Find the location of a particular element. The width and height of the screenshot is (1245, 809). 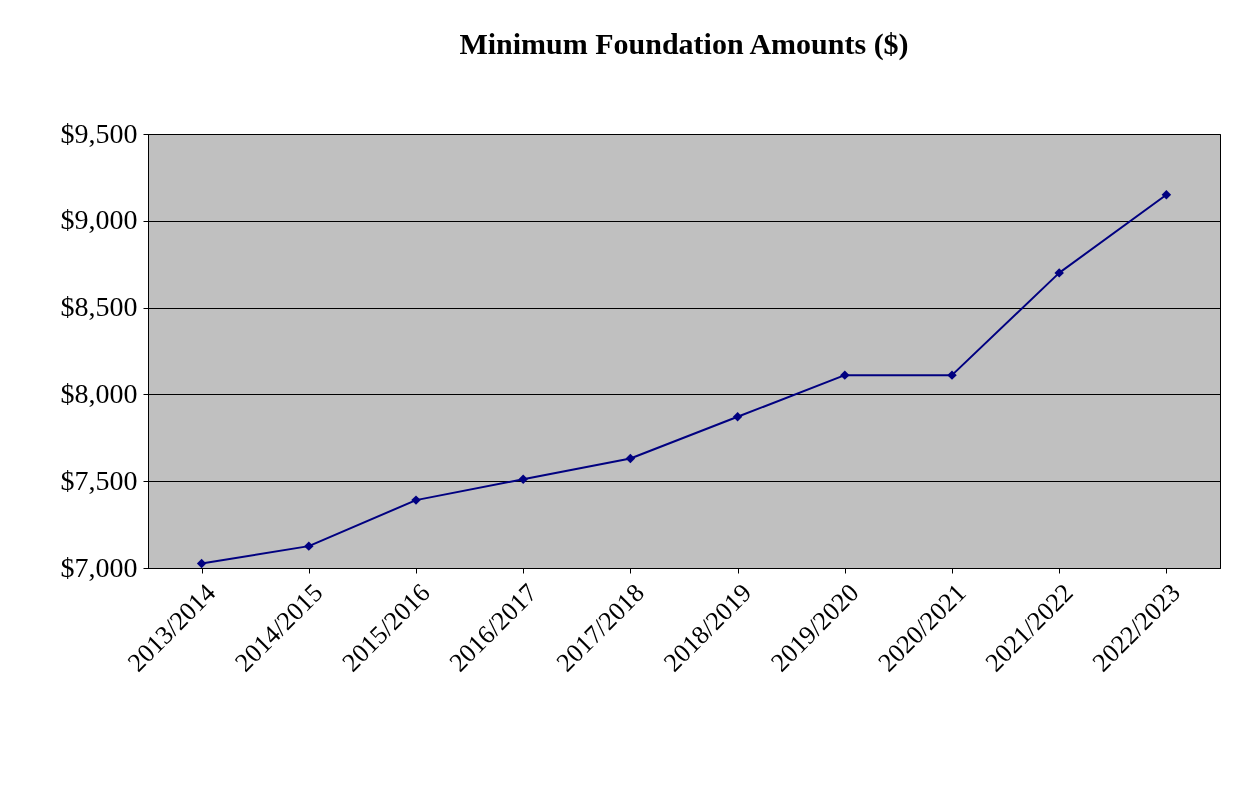

y-tick-label: $8,500 is located at coordinates (99, 307).